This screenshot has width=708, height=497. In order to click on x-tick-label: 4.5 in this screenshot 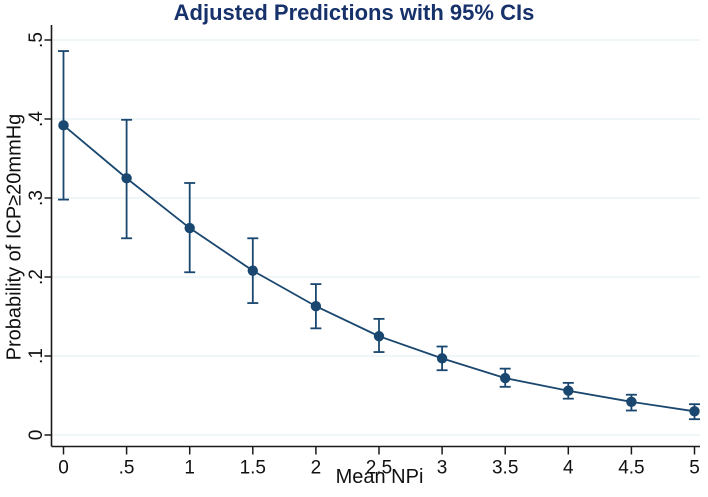, I will do `click(631, 468)`.